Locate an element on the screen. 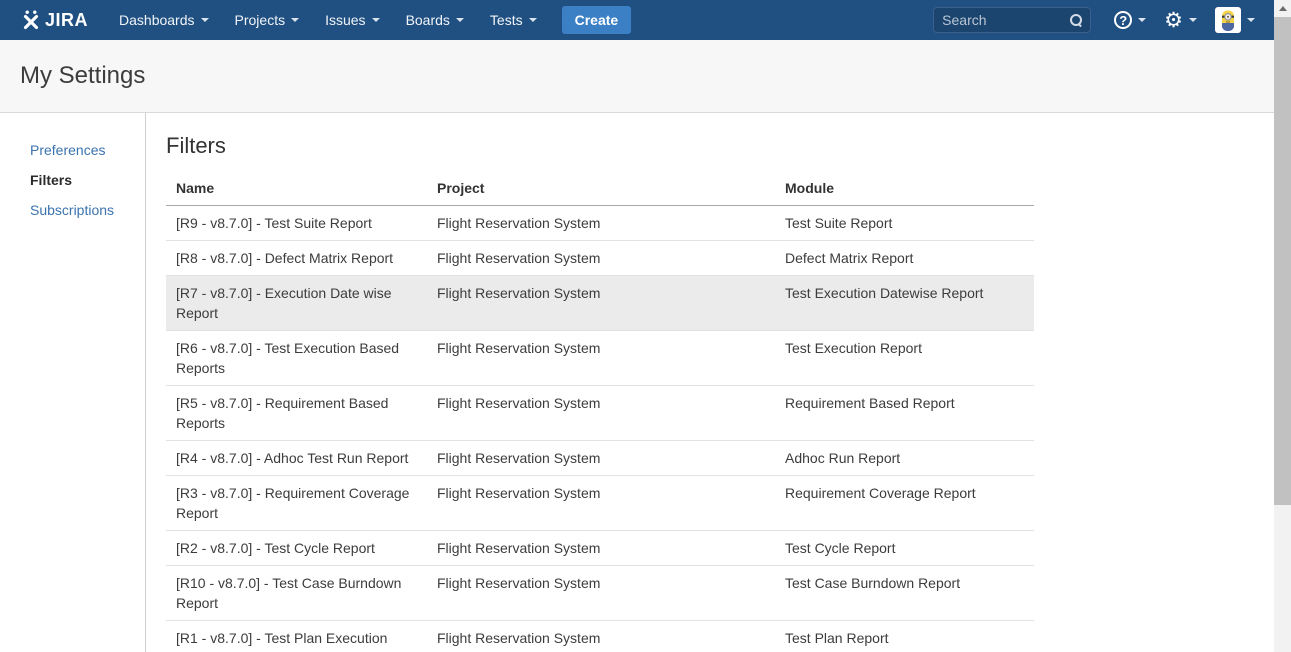 The image size is (1291, 652). triangle-up-icon is located at coordinates (1282, 8).